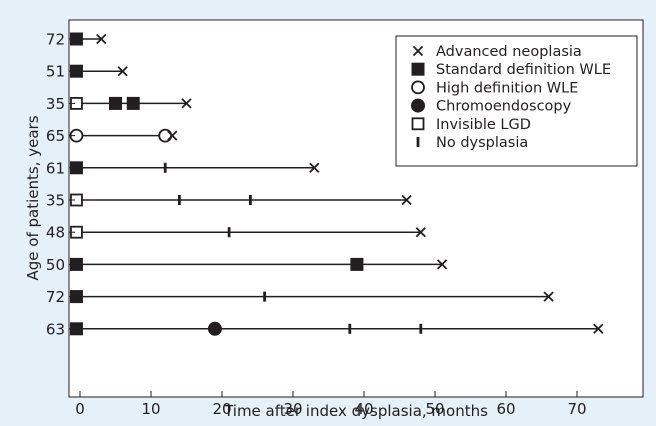 Image resolution: width=656 pixels, height=426 pixels. I want to click on legend-label: Chromoendoscopy, so click(504, 107).